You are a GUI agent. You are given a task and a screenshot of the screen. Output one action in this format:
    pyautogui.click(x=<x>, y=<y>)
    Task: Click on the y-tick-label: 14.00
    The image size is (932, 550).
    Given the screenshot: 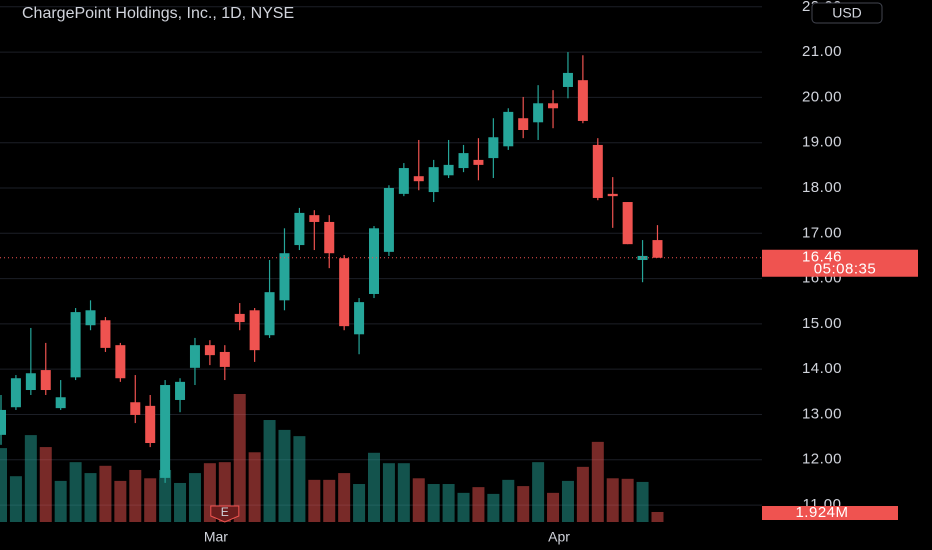 What is the action you would take?
    pyautogui.click(x=822, y=368)
    